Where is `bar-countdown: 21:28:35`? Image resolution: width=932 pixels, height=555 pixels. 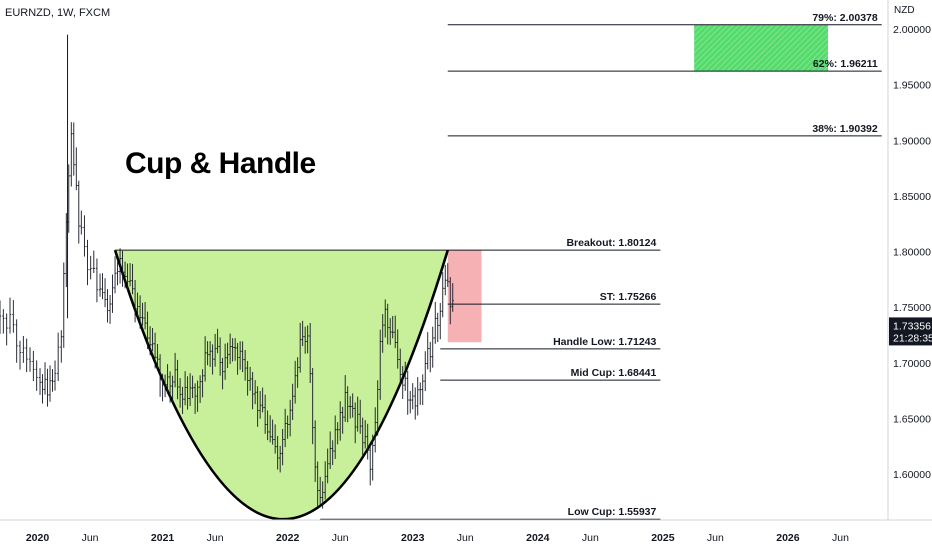 bar-countdown: 21:28:35 is located at coordinates (912, 338).